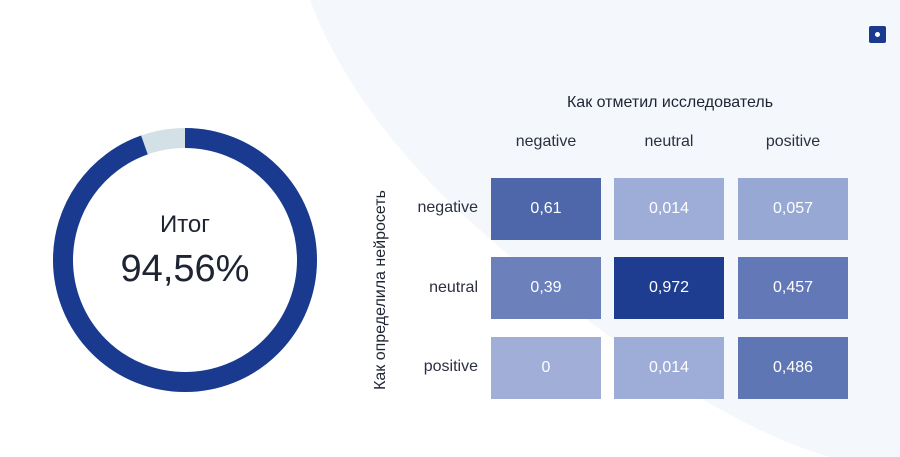  I want to click on matrix-cell-neutral-negative: 0,39, so click(546, 288).